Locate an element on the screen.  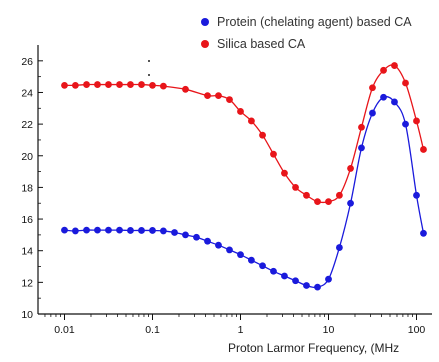
legend-label-series-1: Silica based CA is located at coordinates (261, 44).